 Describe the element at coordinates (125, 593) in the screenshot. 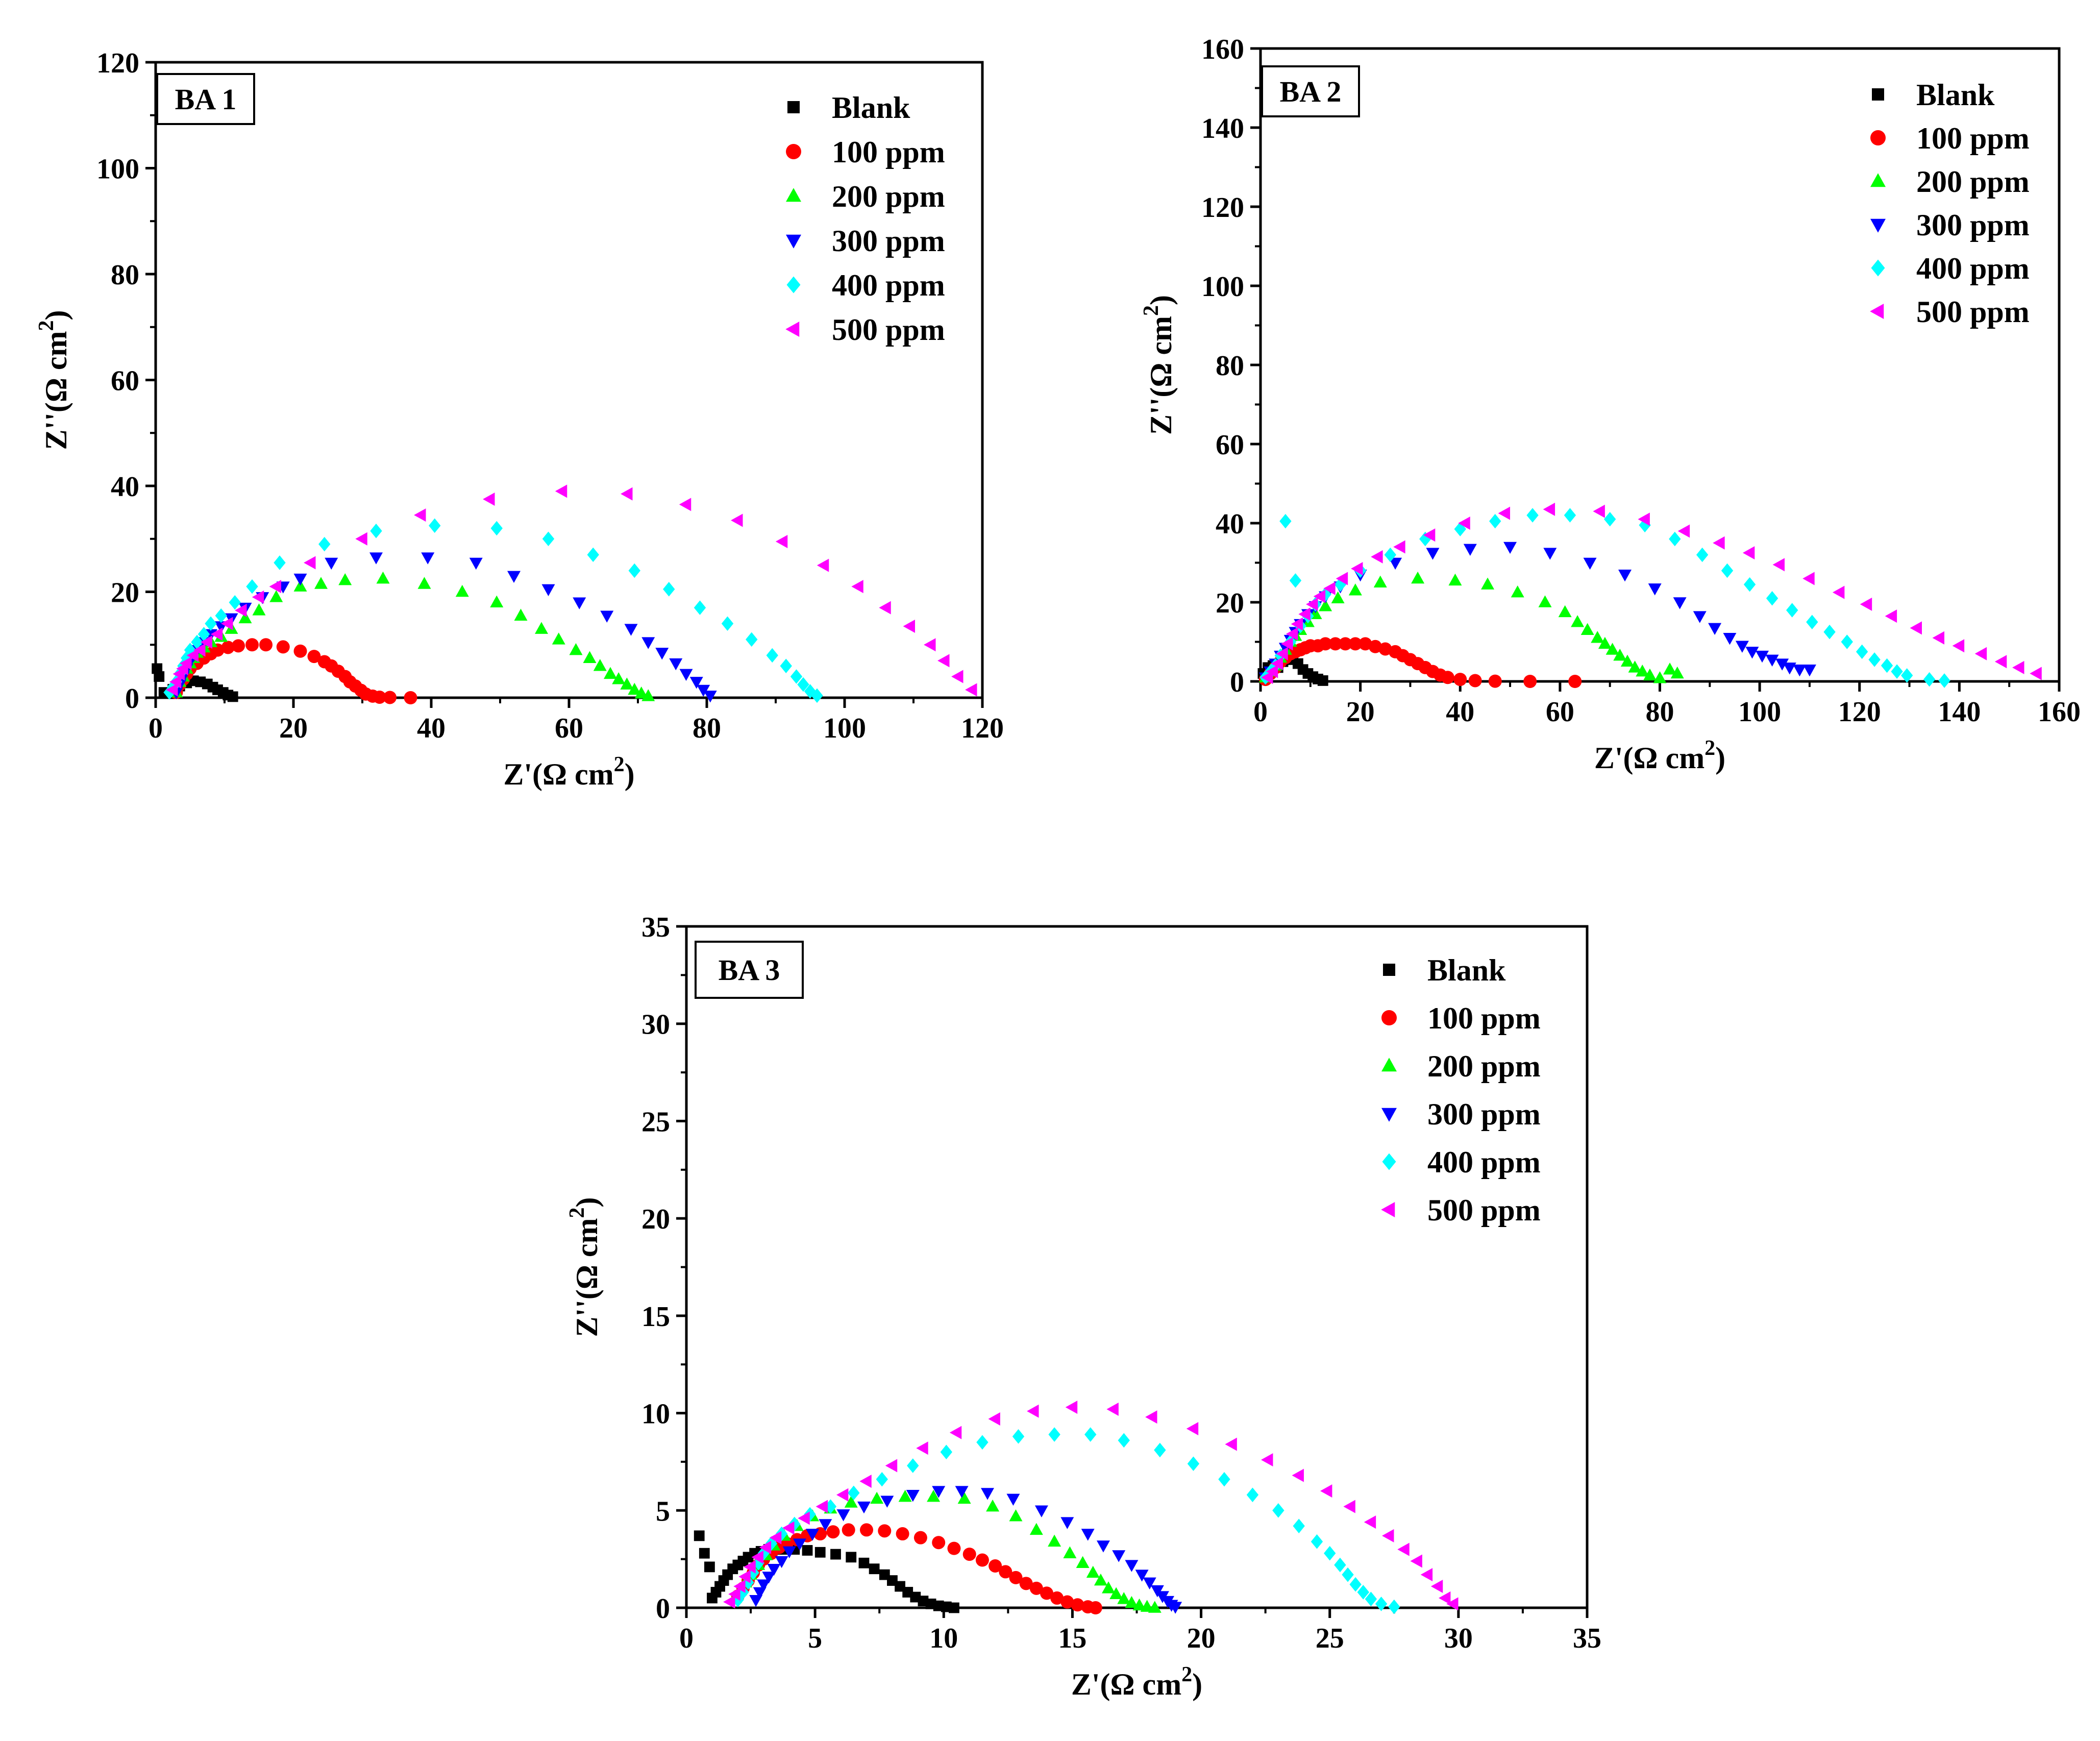

I see `chart-1-y-tick-label: 20` at that location.